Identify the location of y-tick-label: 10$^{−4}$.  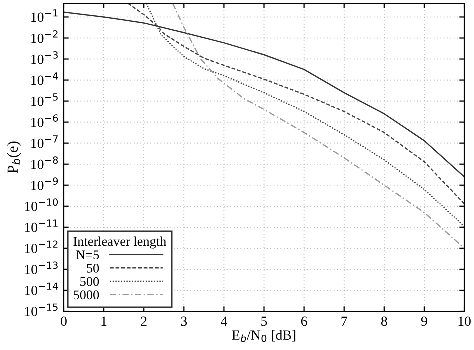
(45, 79).